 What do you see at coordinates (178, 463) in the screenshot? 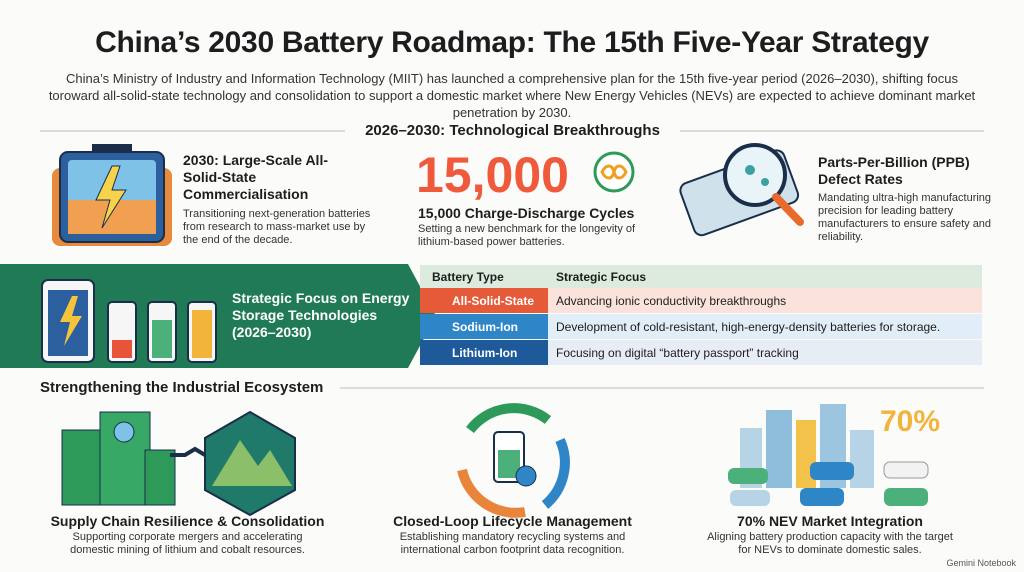
I see `city-mountain-icon` at bounding box center [178, 463].